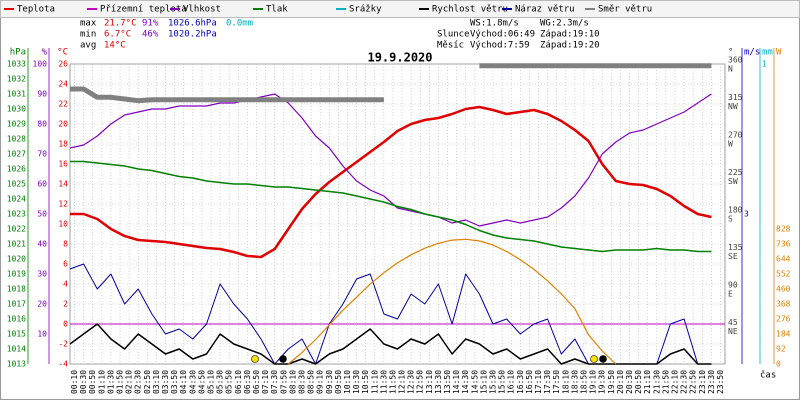 The height and width of the screenshot is (400, 800). What do you see at coordinates (45, 53) in the screenshot?
I see `axis-label: %` at bounding box center [45, 53].